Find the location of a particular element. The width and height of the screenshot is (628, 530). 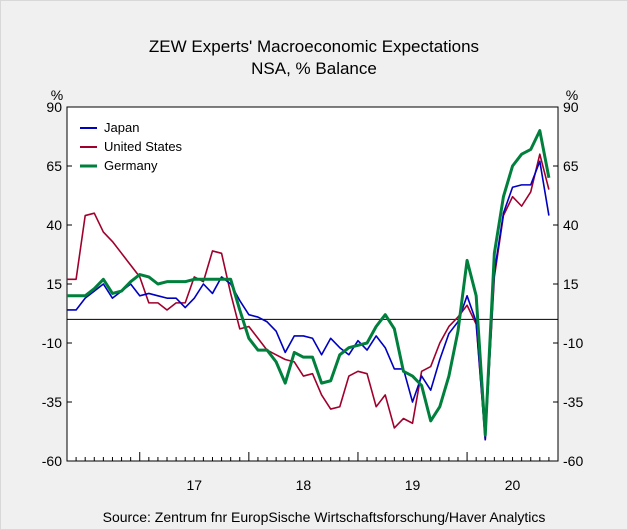

y-tick-label-right: 40 is located at coordinates (571, 225).